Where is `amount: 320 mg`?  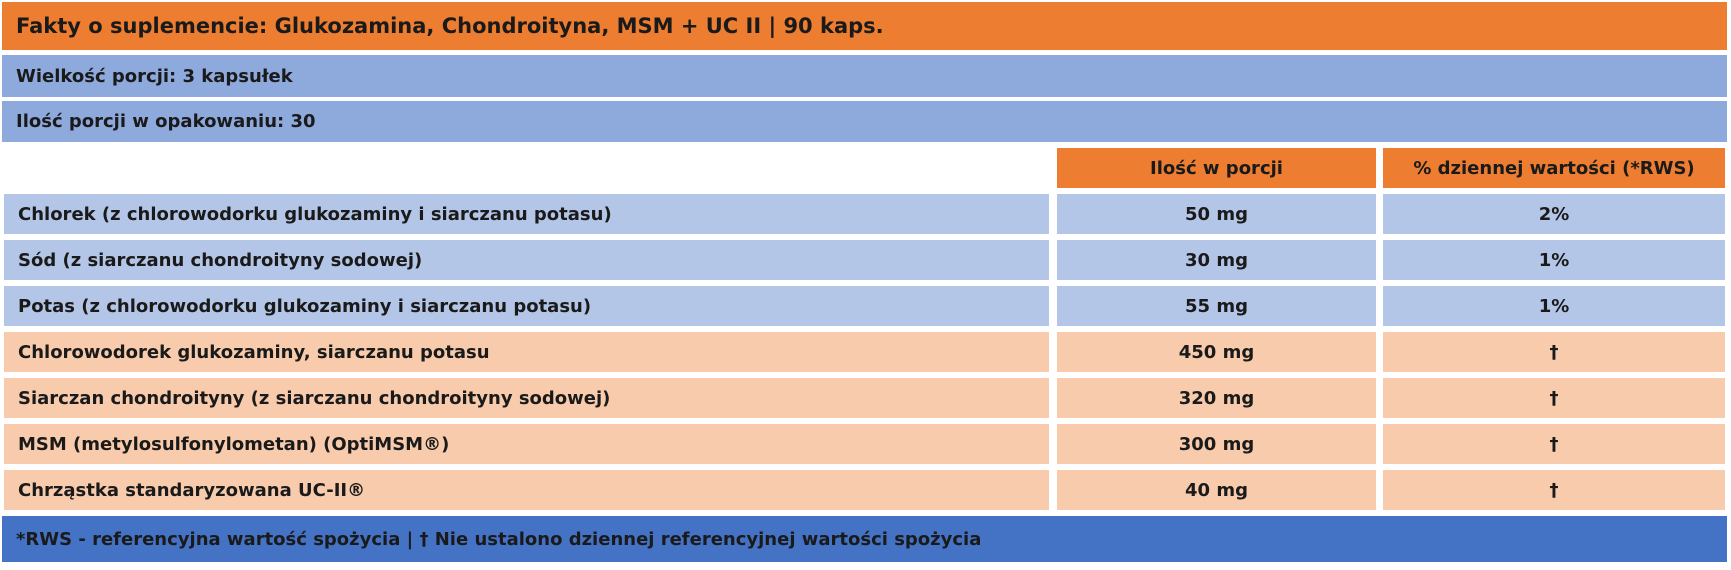 amount: 320 mg is located at coordinates (1216, 398).